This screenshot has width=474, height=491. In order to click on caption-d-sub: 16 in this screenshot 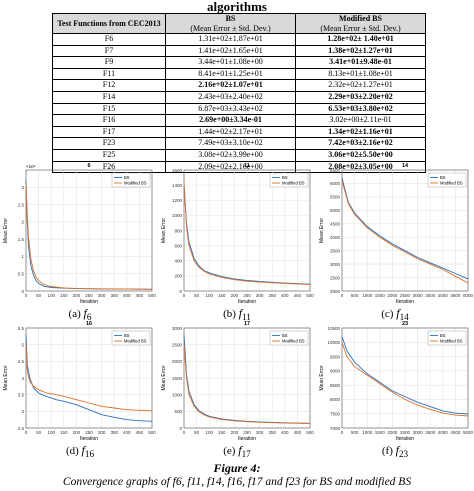, I will do `click(89, 454)`.